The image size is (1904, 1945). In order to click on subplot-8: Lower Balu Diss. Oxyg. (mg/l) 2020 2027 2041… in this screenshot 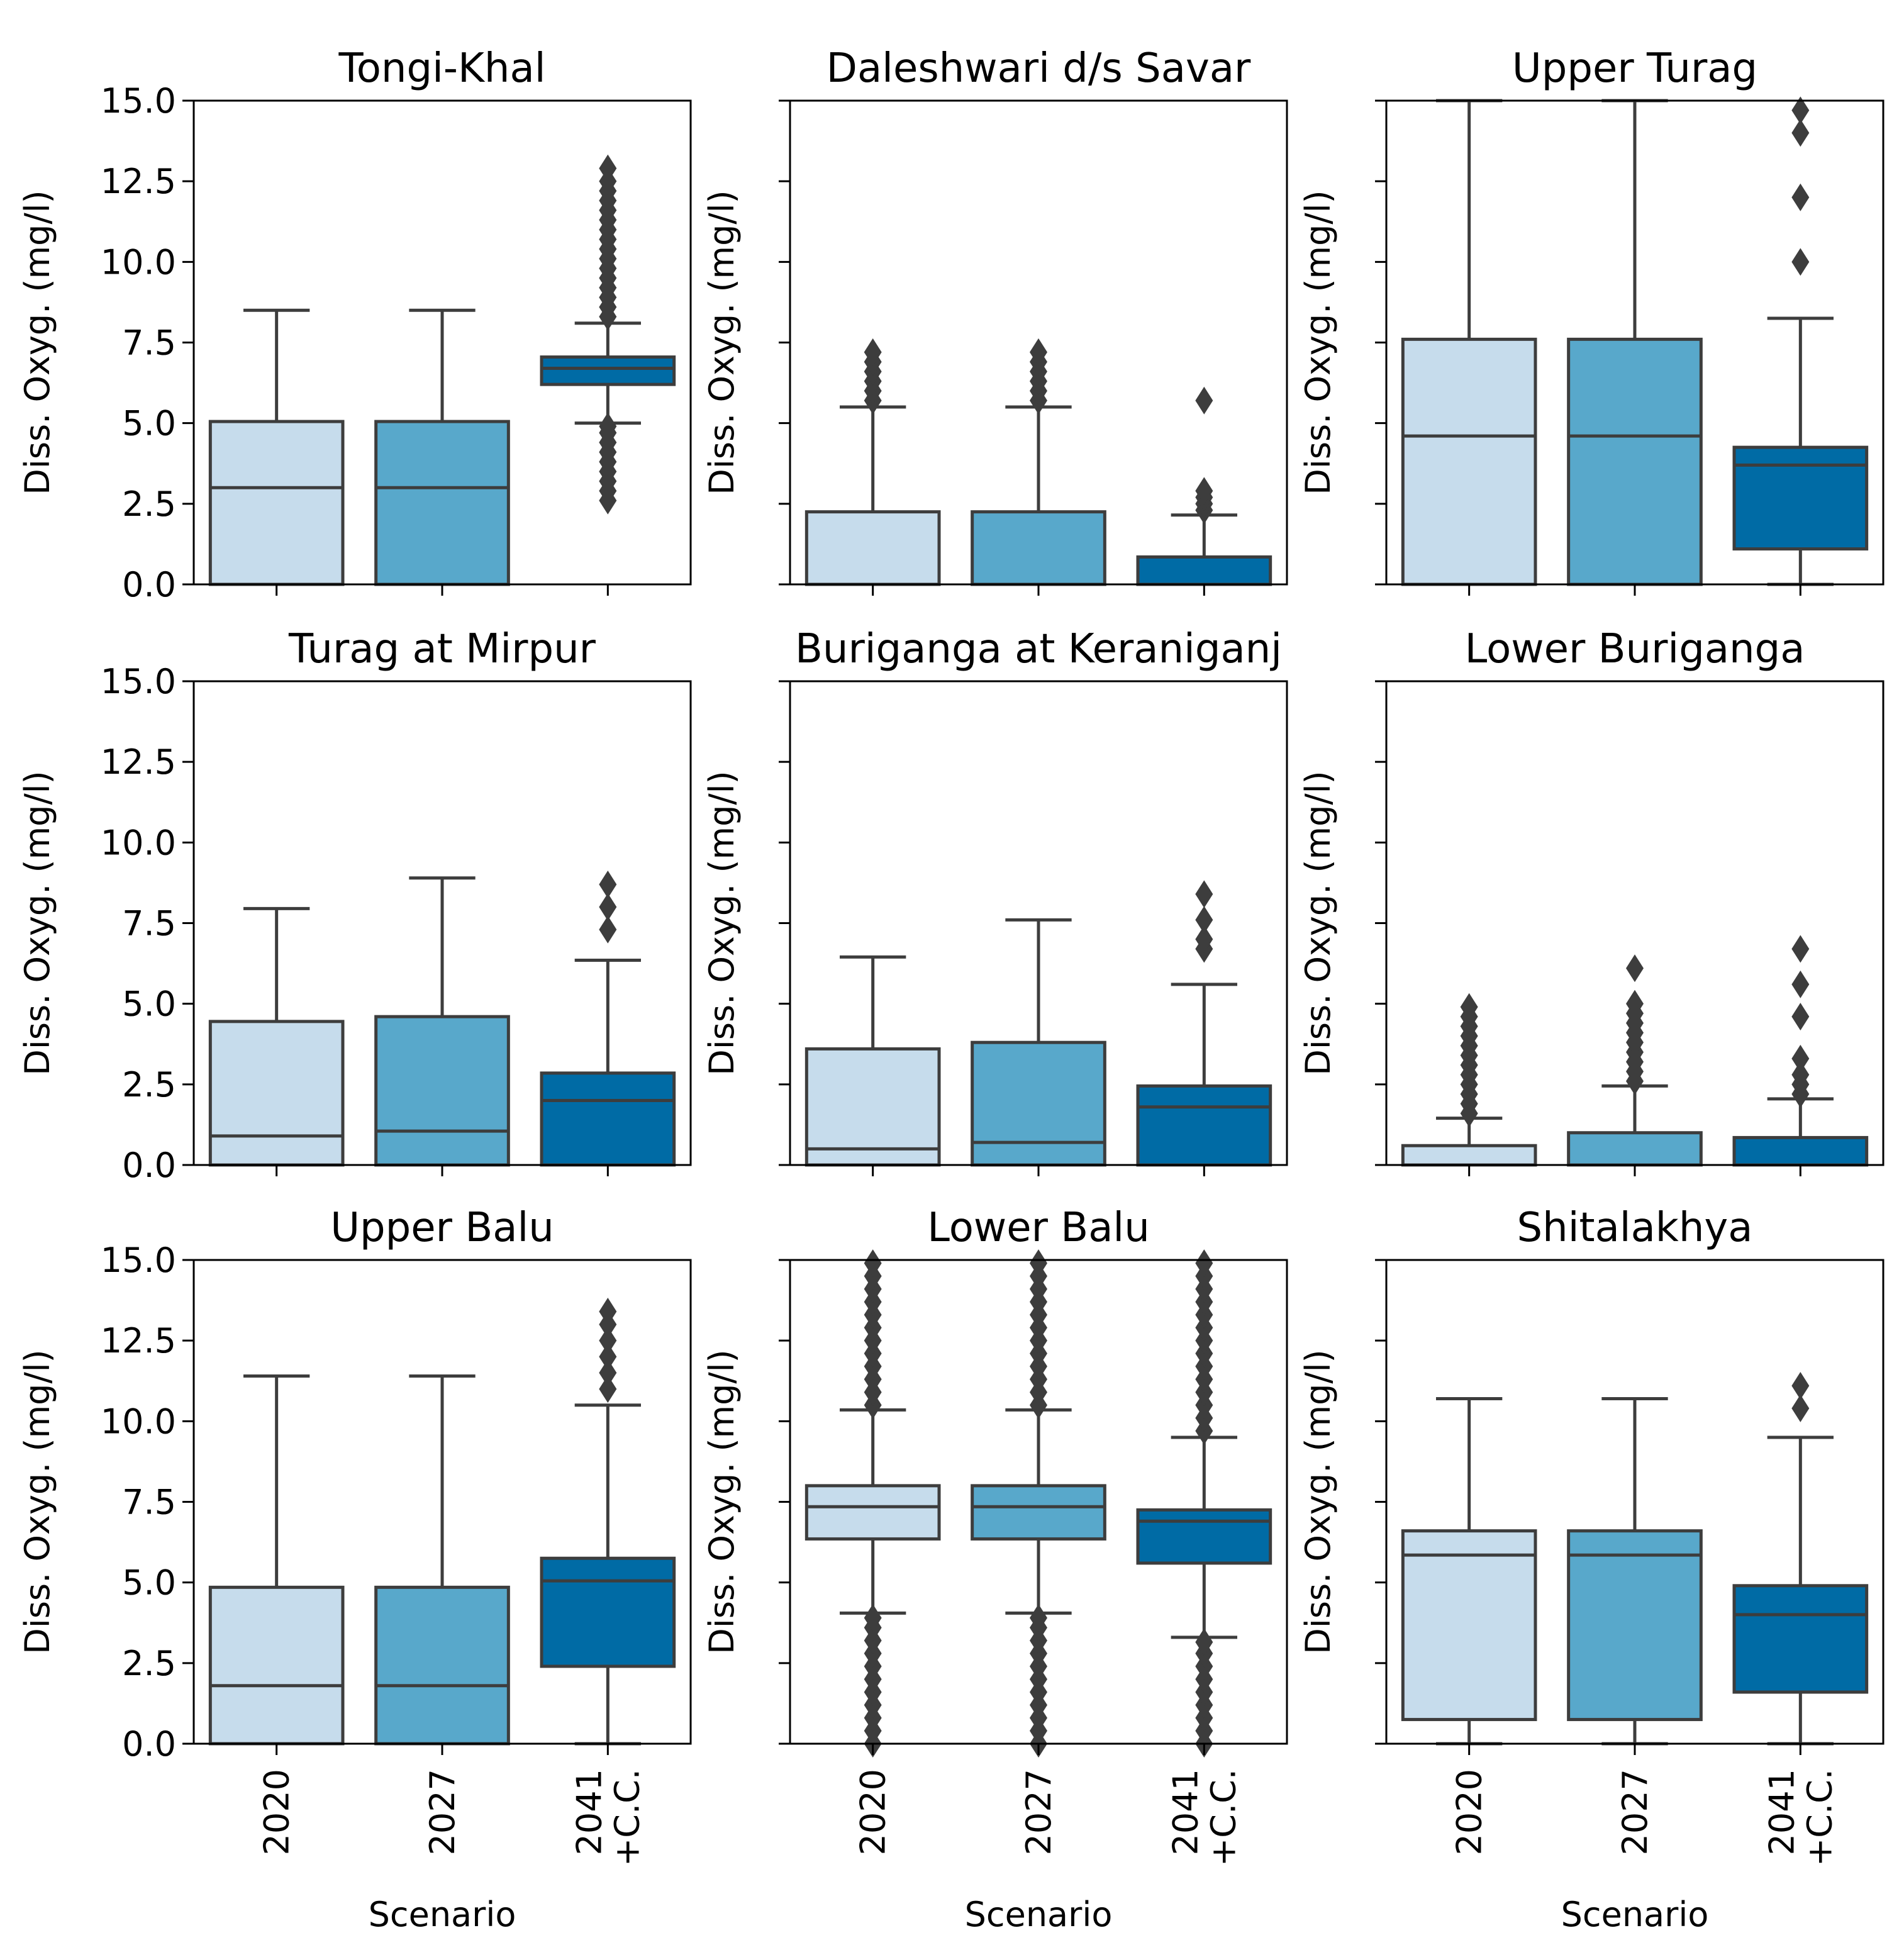, I will do `click(995, 1569)`.